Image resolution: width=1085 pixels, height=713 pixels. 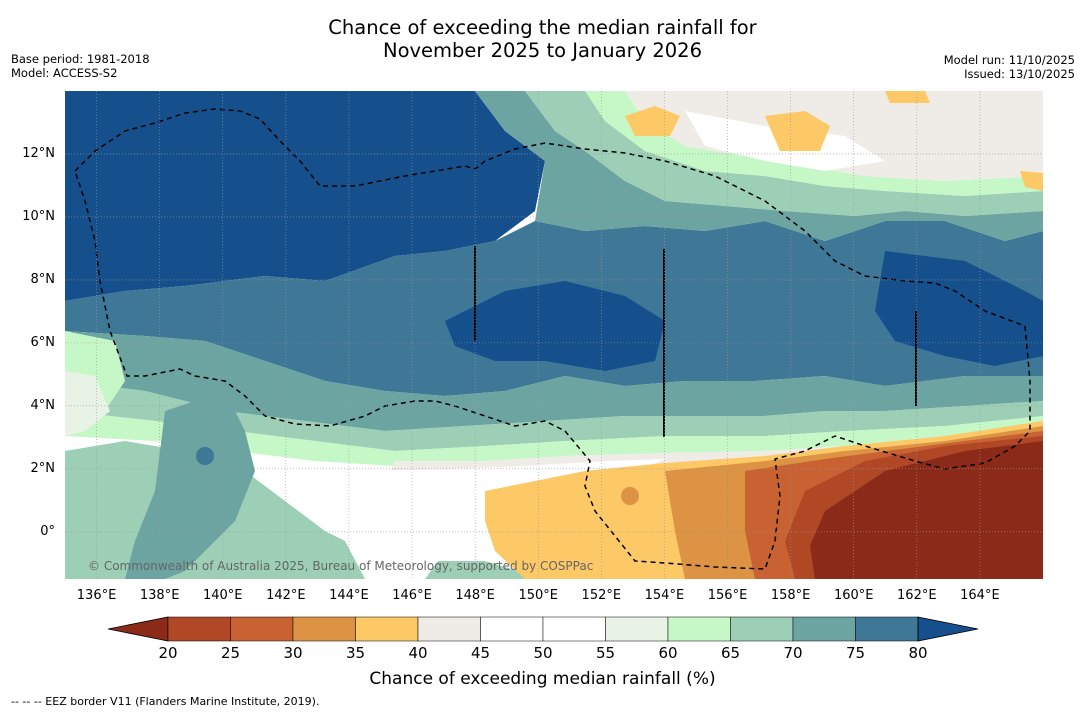 What do you see at coordinates (64, 73) in the screenshot?
I see `model-text: Model: ACCESS-S2` at bounding box center [64, 73].